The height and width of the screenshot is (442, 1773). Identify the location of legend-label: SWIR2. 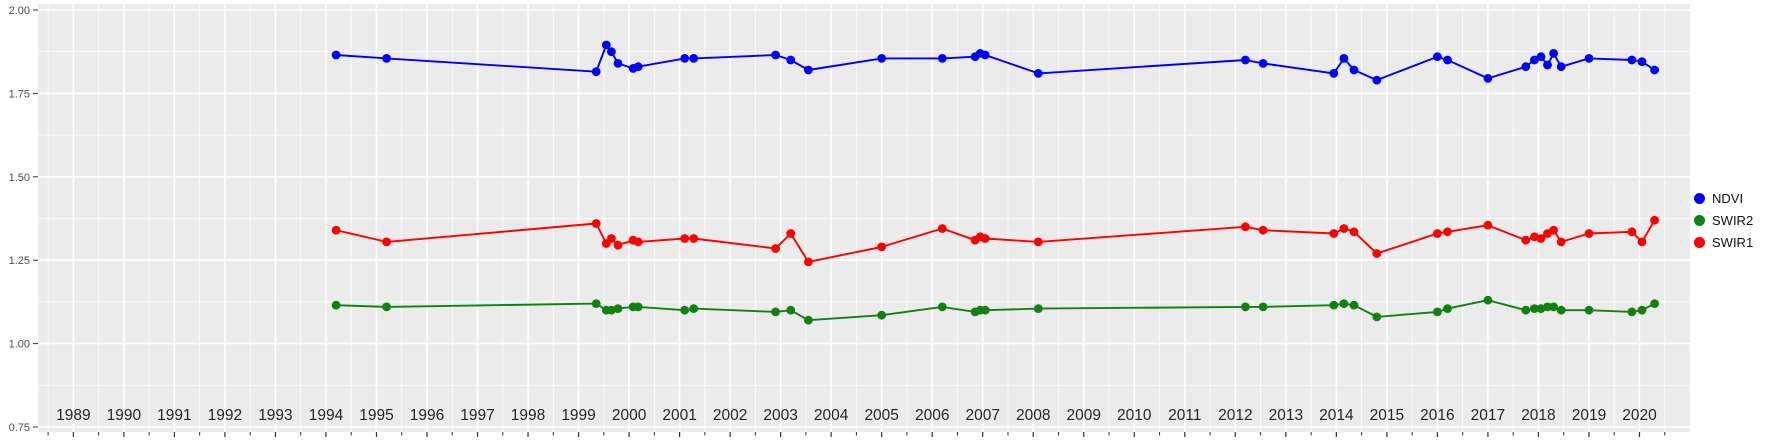
(1733, 220).